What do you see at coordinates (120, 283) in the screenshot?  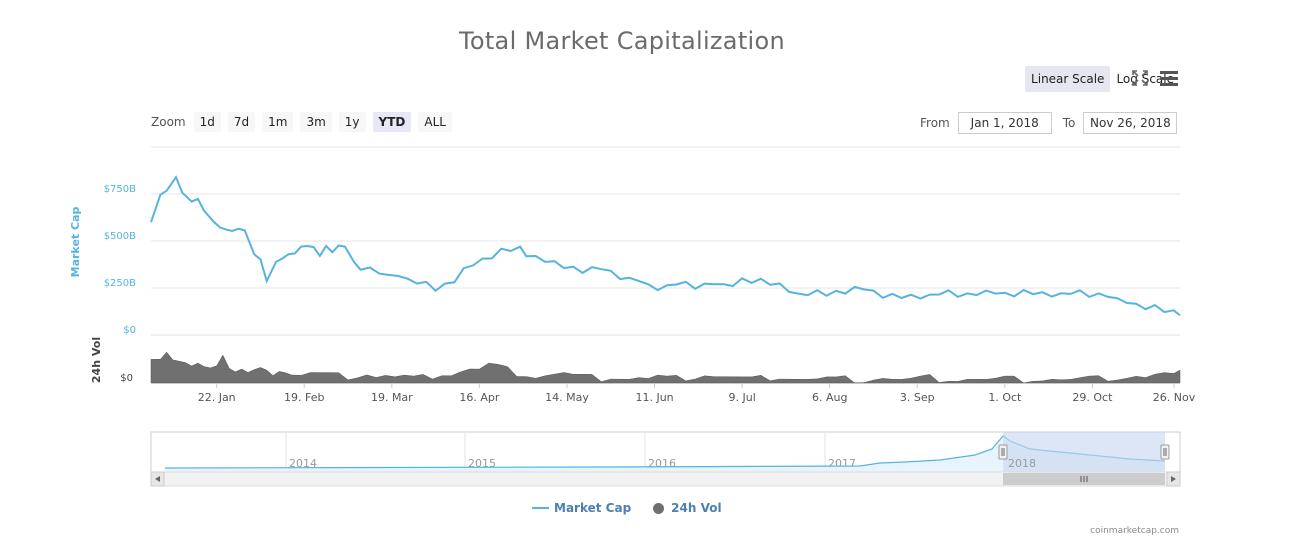 I see `y-tick-label: $250B` at bounding box center [120, 283].